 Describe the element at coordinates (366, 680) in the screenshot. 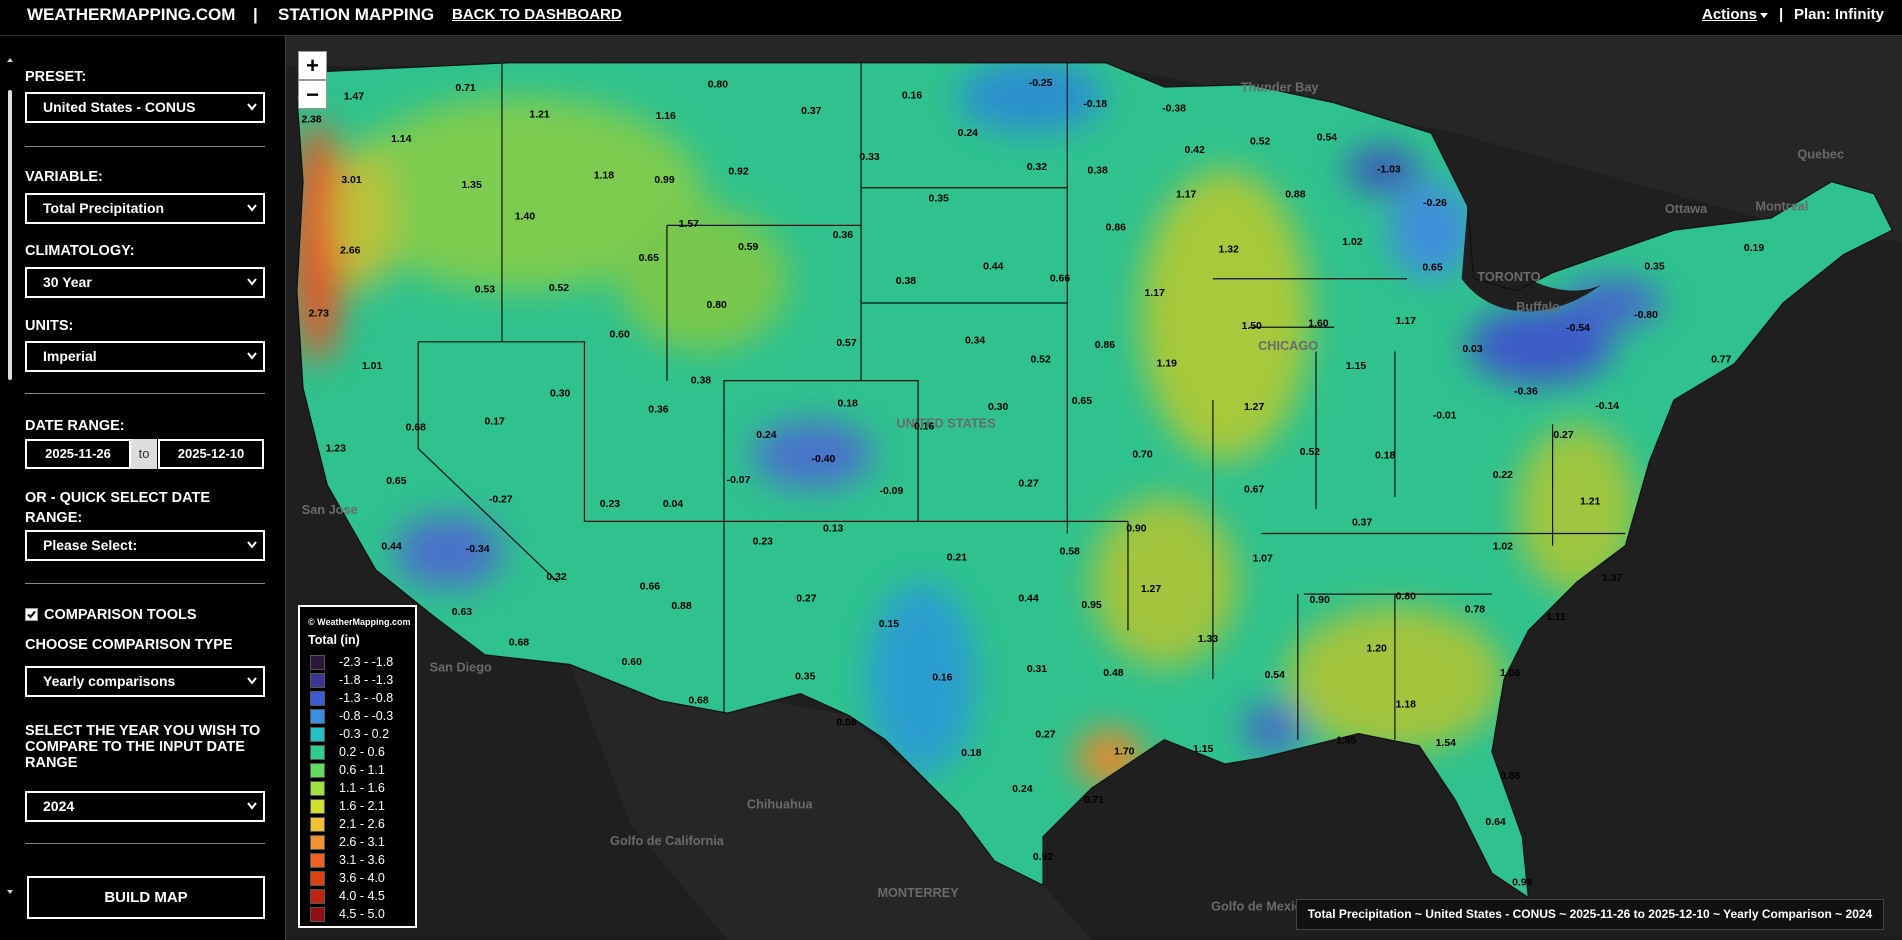

I see `legend-label: -1.8 - -1.3` at that location.